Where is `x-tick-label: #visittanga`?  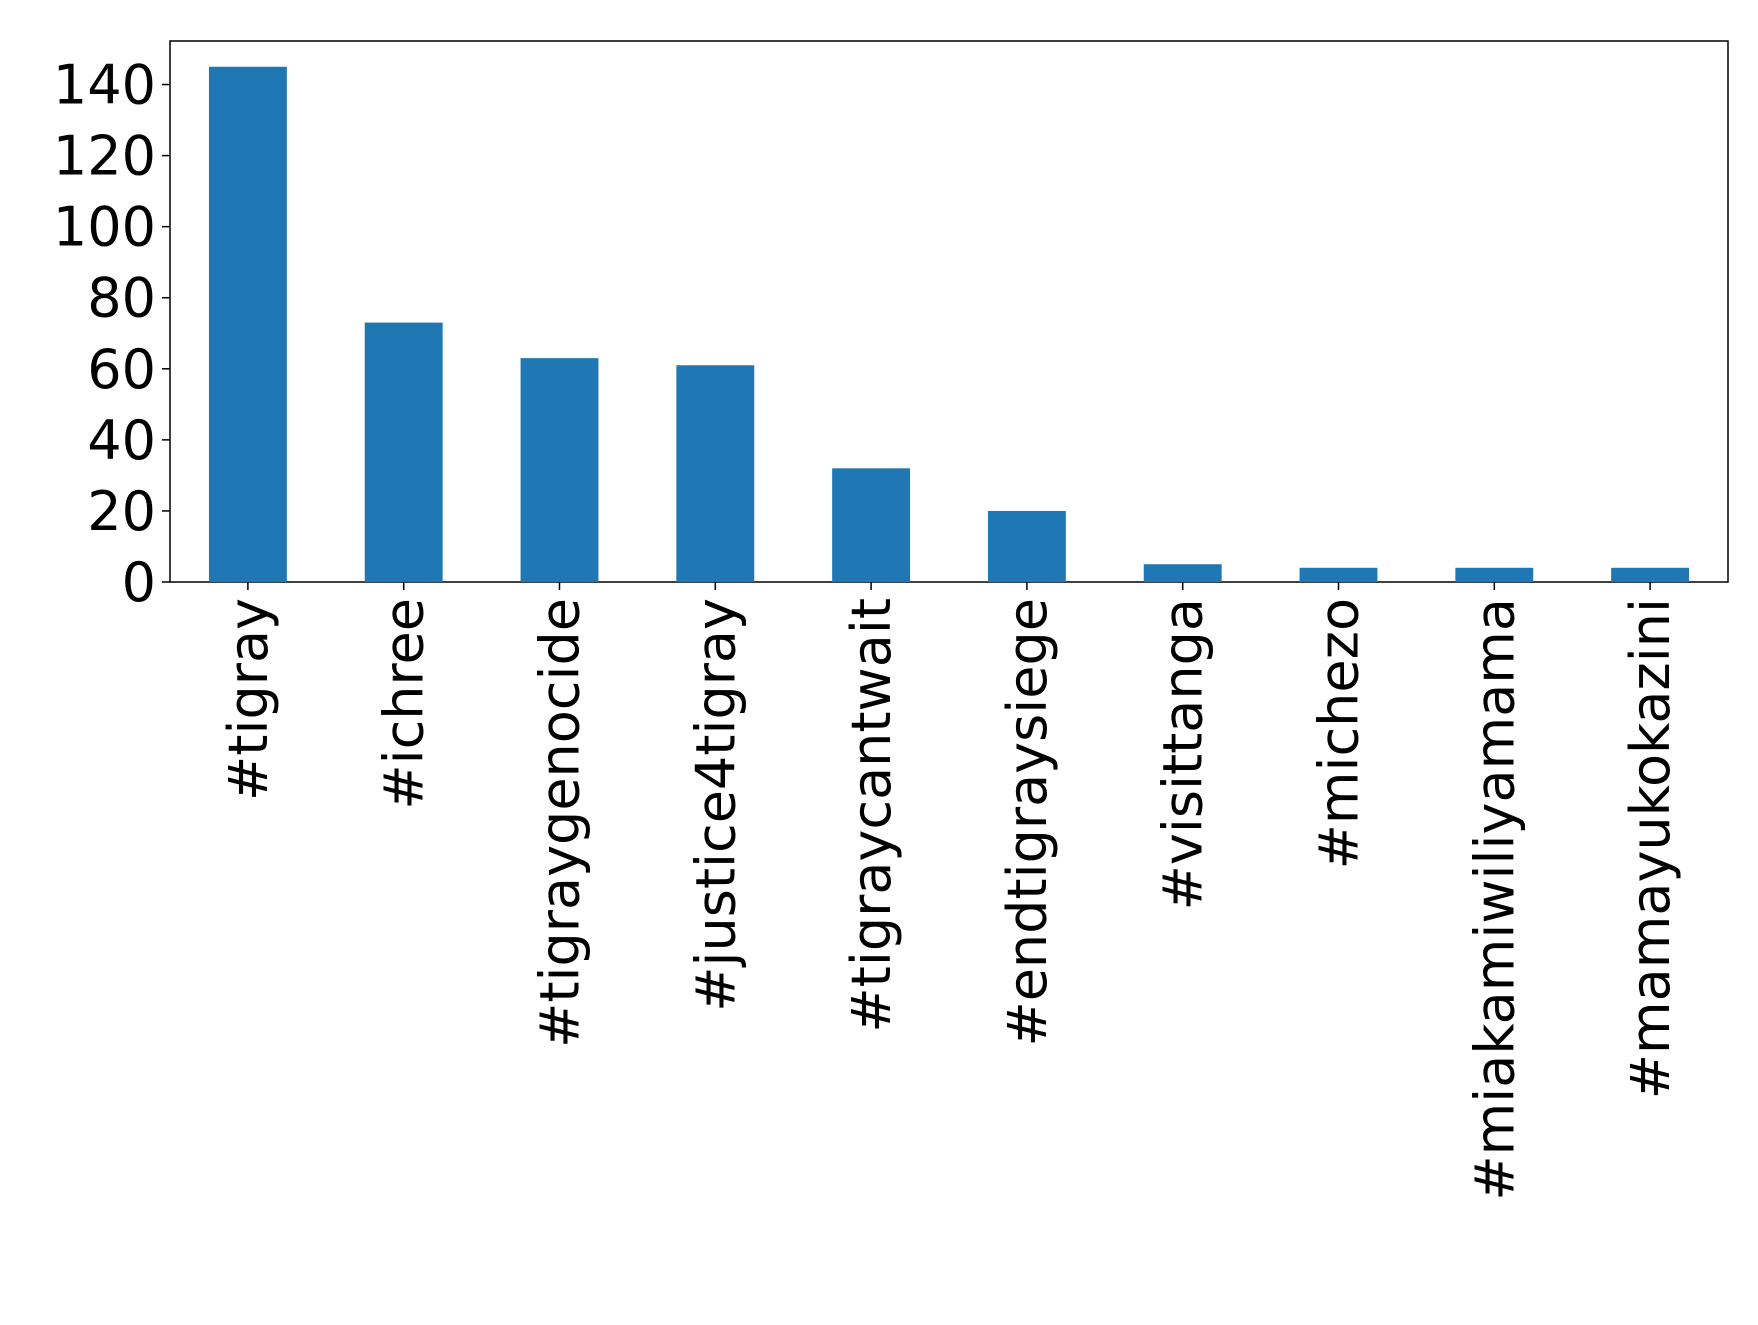
x-tick-label: #visittanga is located at coordinates (1183, 754).